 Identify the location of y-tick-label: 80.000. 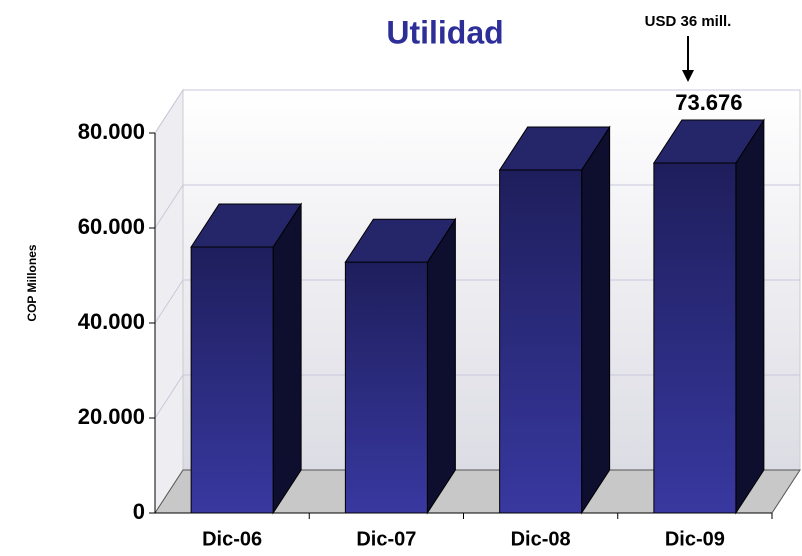
(111, 131).